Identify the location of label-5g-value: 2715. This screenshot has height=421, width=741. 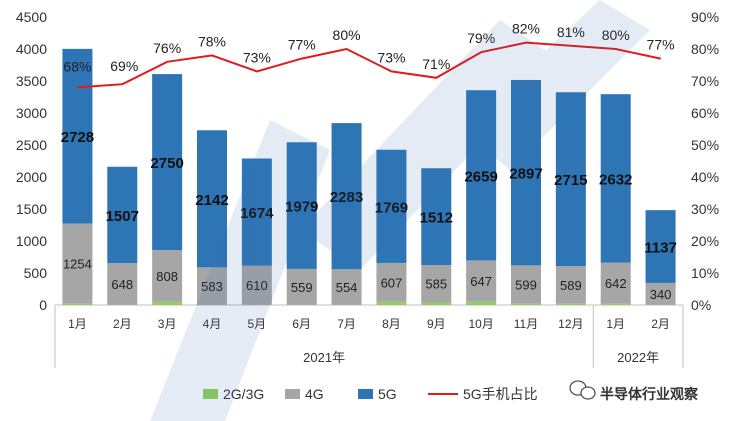
(570, 180).